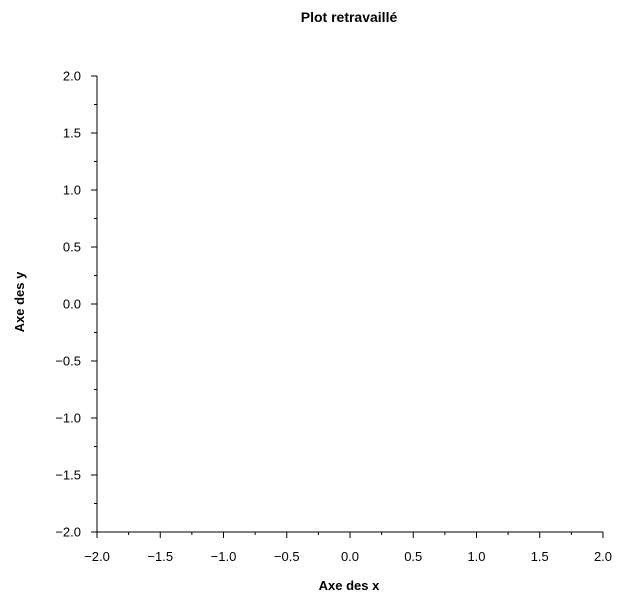 The image size is (617, 599). What do you see at coordinates (160, 556) in the screenshot?
I see `x-tick-label: −1.5` at bounding box center [160, 556].